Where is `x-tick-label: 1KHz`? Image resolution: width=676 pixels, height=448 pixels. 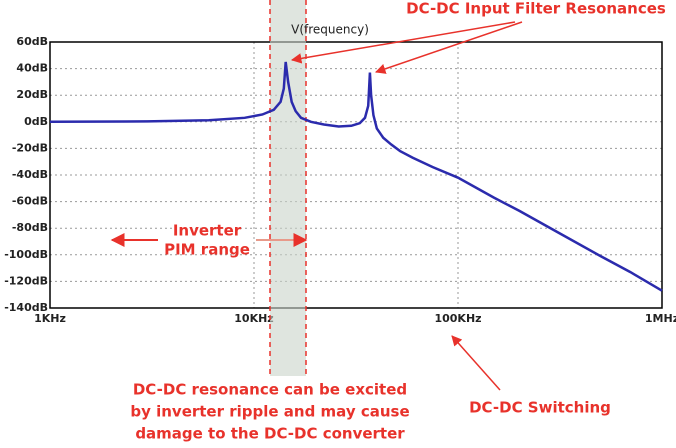 x-tick-label: 1KHz is located at coordinates (50, 318).